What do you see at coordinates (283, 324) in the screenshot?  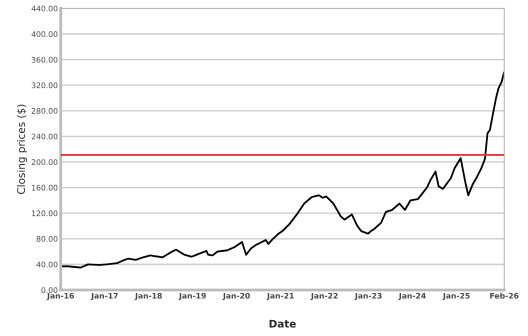 I see `x-axis-title: Date` at bounding box center [283, 324].